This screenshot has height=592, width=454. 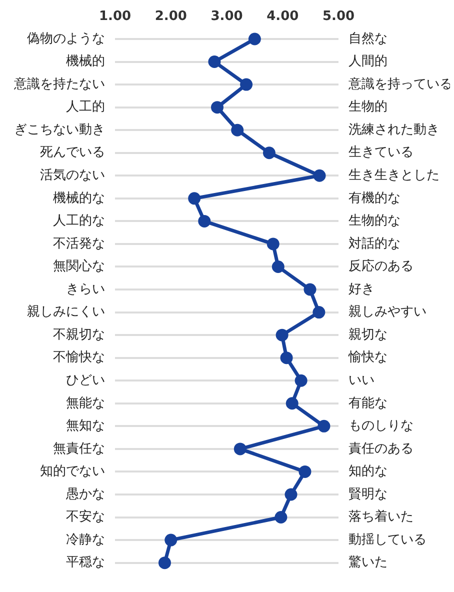 I want to click on y-tick-label: ぎこちない動き, so click(x=59, y=130).